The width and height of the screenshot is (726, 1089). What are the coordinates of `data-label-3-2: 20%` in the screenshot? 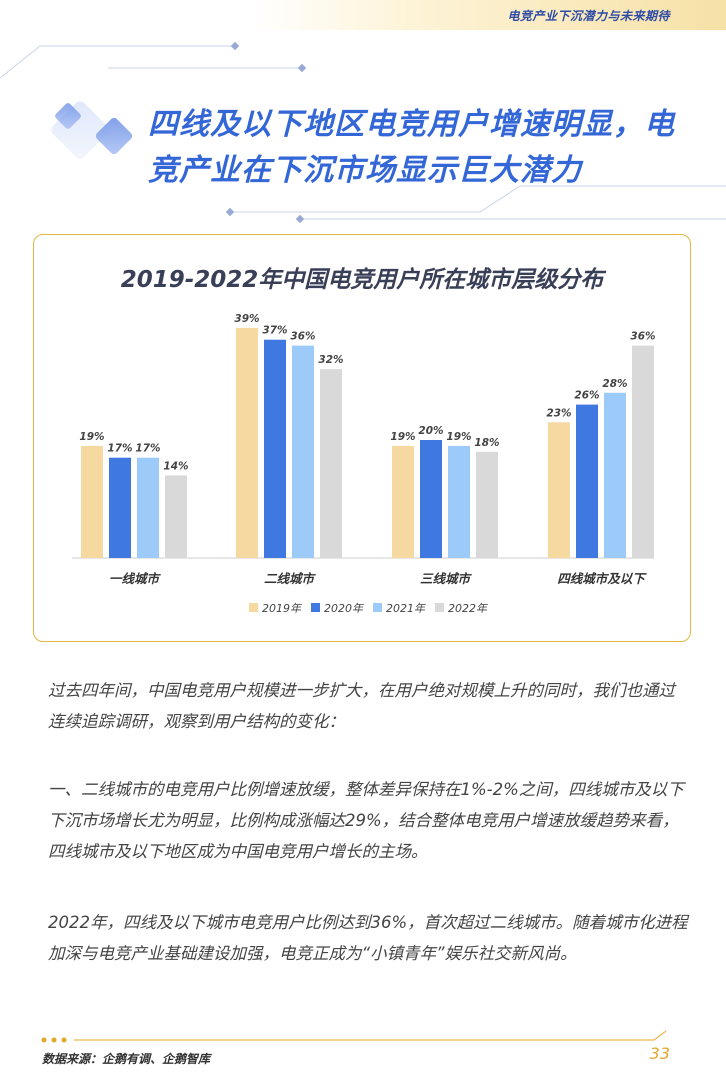 It's located at (430, 431).